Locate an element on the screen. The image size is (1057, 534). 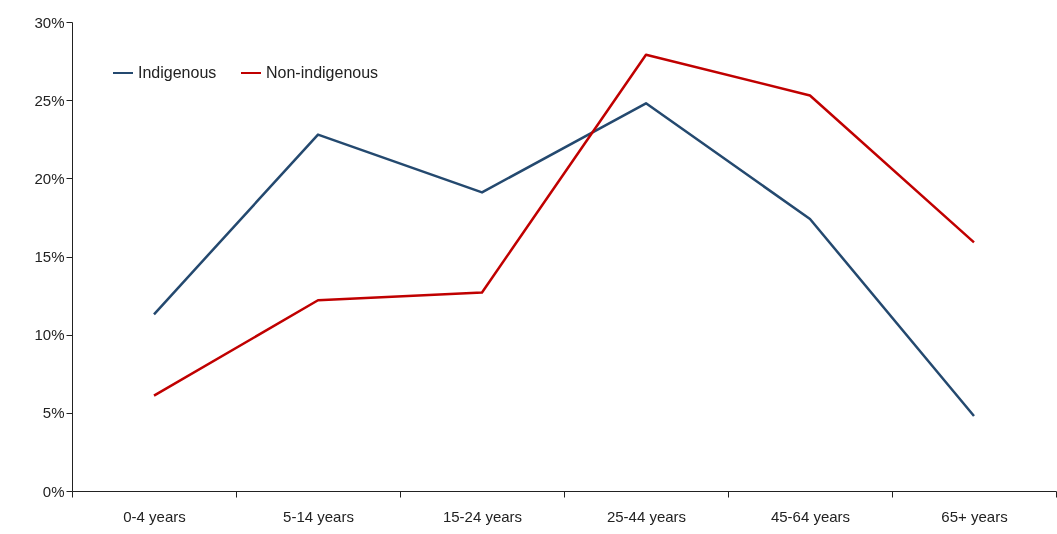
x-tick-label: 15-24 years is located at coordinates (482, 516).